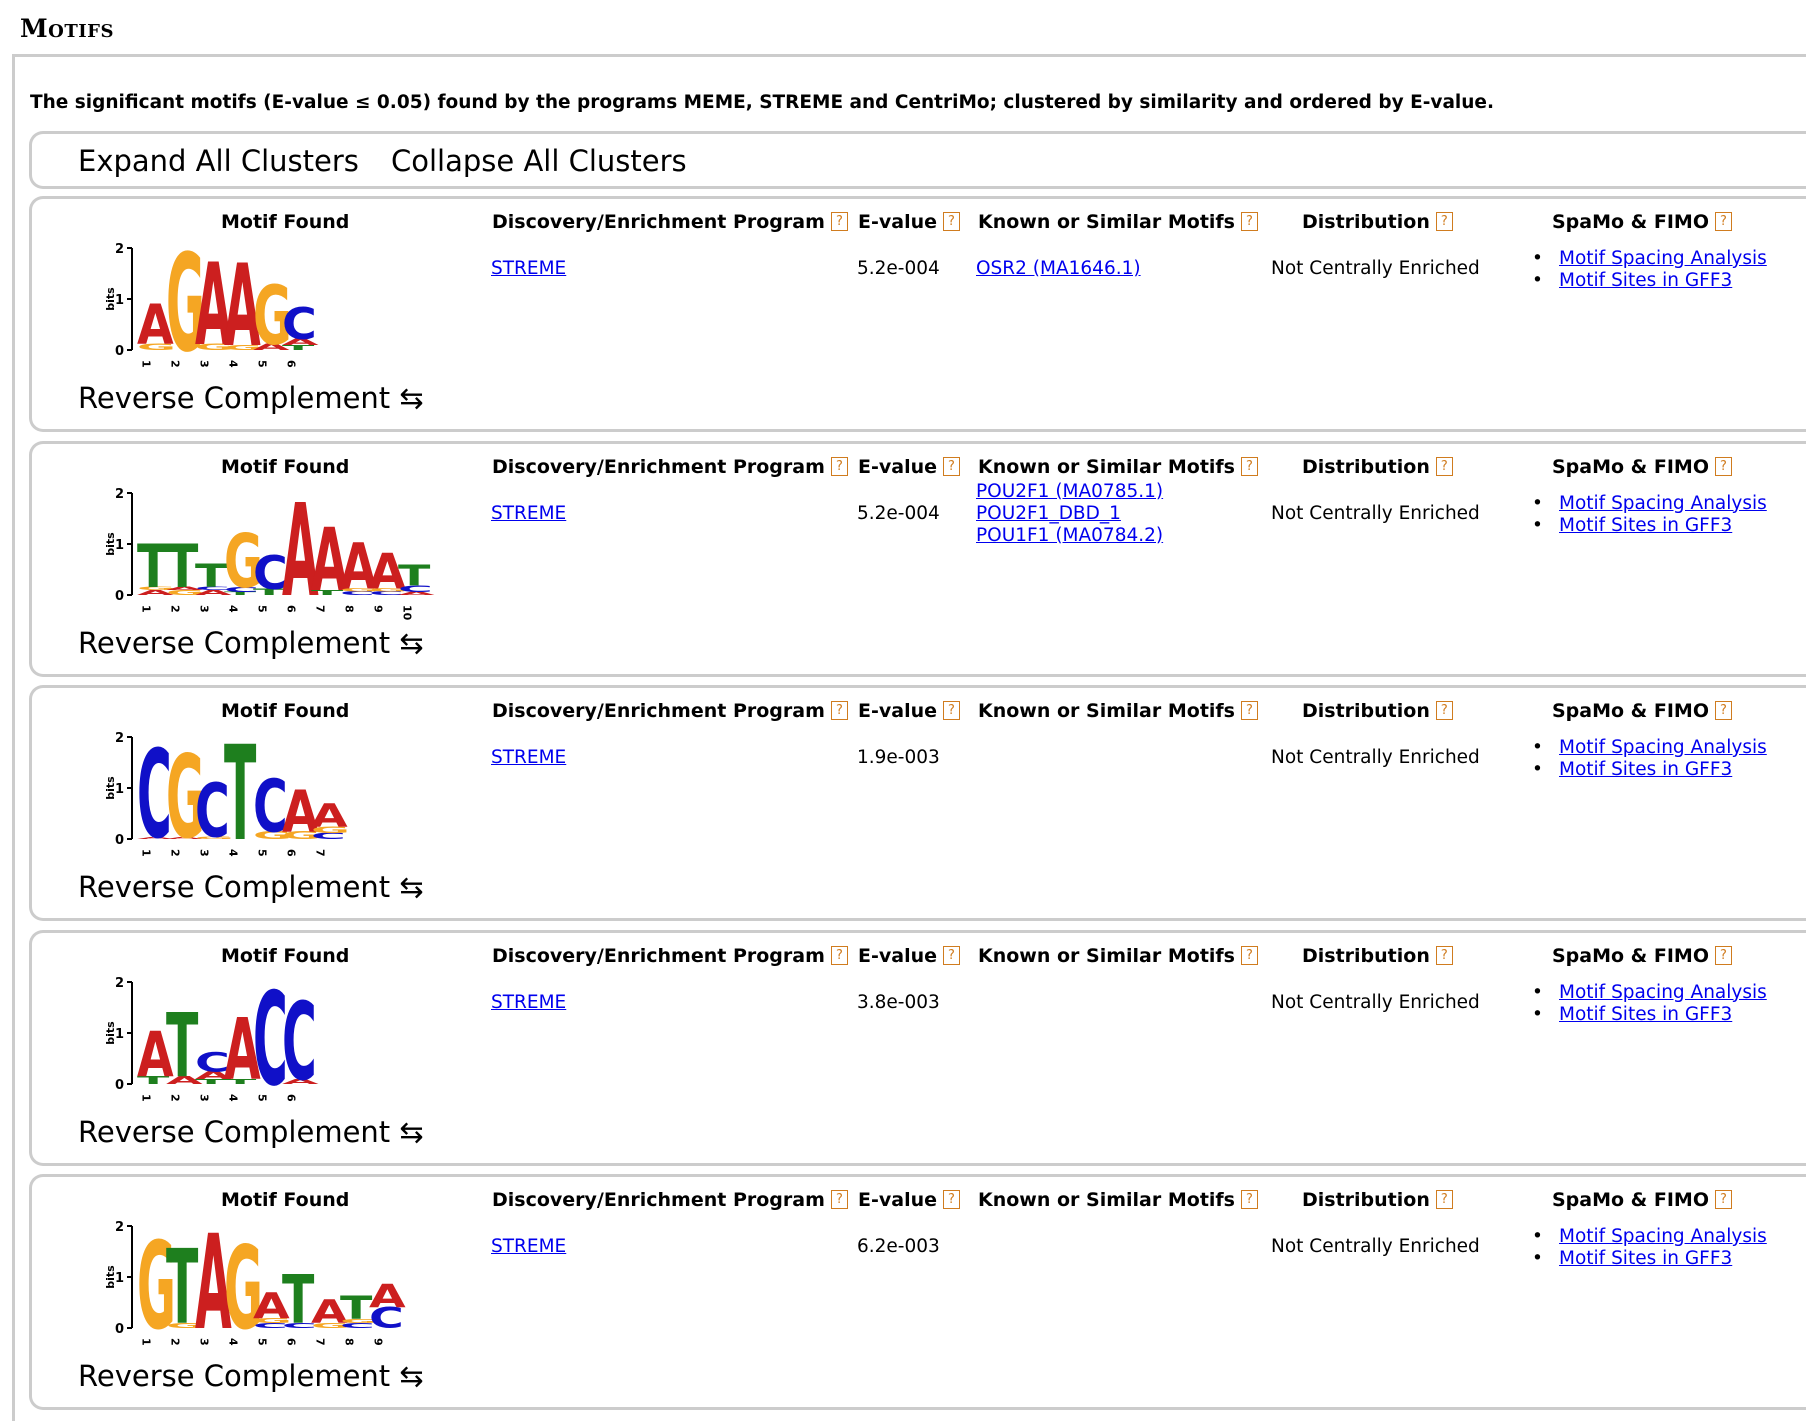 This screenshot has height=1421, width=1806. I want to click on logo-position-label: 9, so click(378, 1342).